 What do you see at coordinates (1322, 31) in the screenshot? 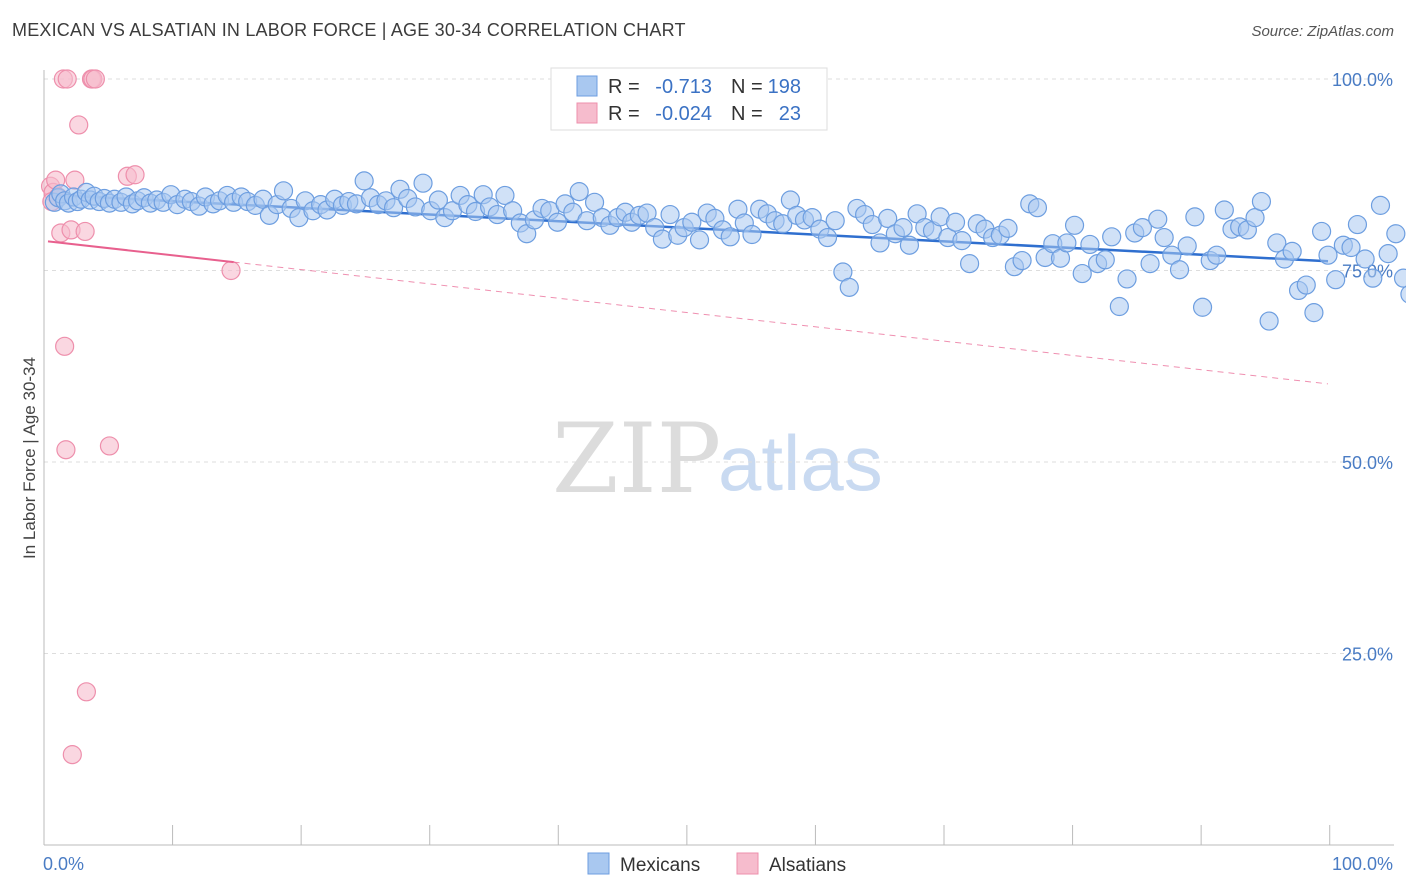
I see `source-label: Source: ZipAtlas.com` at bounding box center [1322, 31].